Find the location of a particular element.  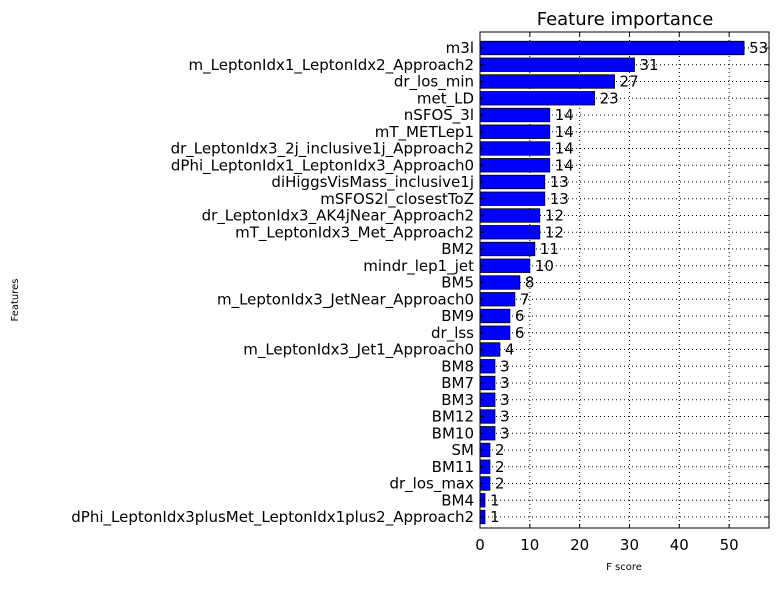

y-tick-label: m_LeptonIdx3_Jet1_Approach0 is located at coordinates (358, 350).